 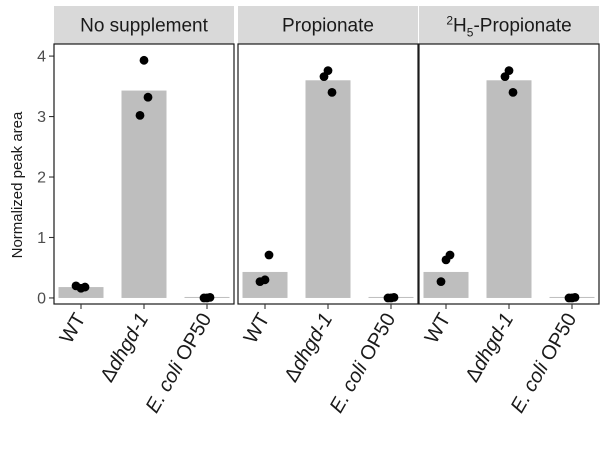 I want to click on y-tick-label: 0, so click(x=41, y=298).